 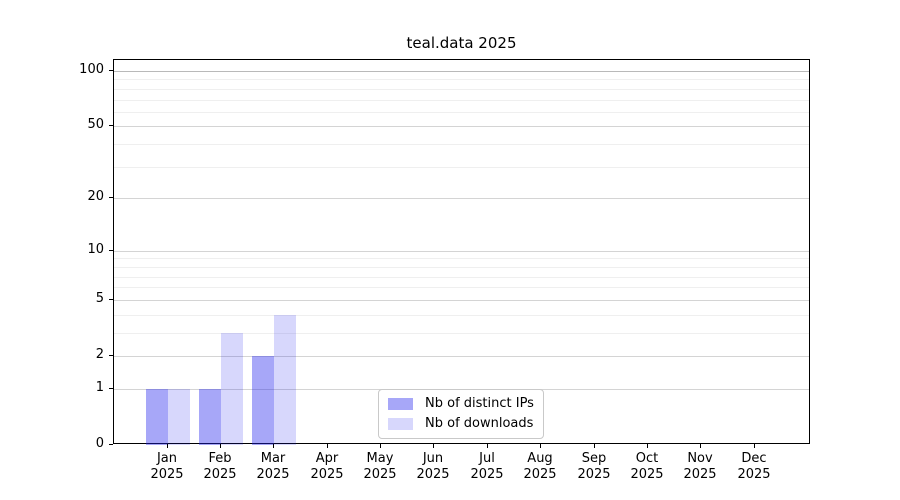 I want to click on x-tick-month: Nov, so click(x=700, y=458).